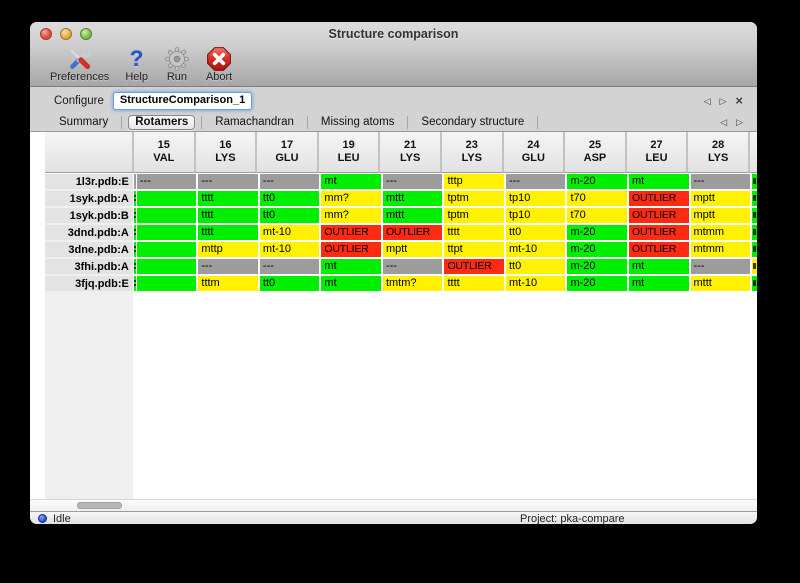 The image size is (800, 583). What do you see at coordinates (166, 181) in the screenshot?
I see `rotamer-cell-15: ---` at bounding box center [166, 181].